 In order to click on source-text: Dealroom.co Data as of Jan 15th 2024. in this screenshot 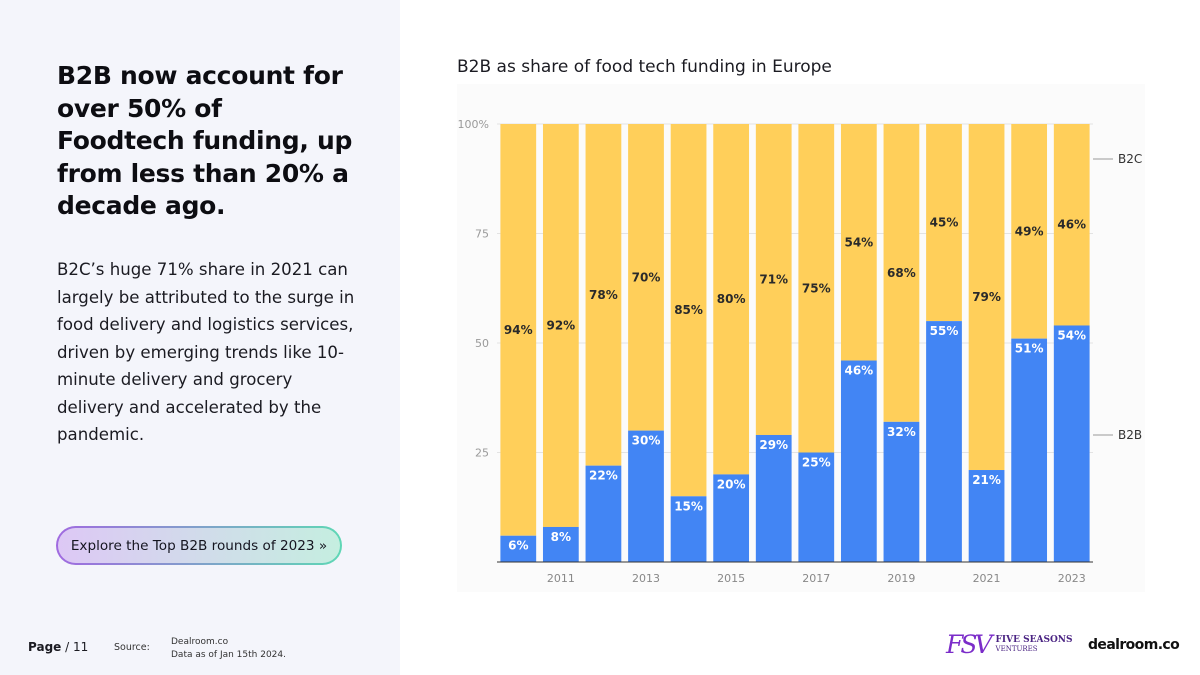, I will do `click(228, 649)`.